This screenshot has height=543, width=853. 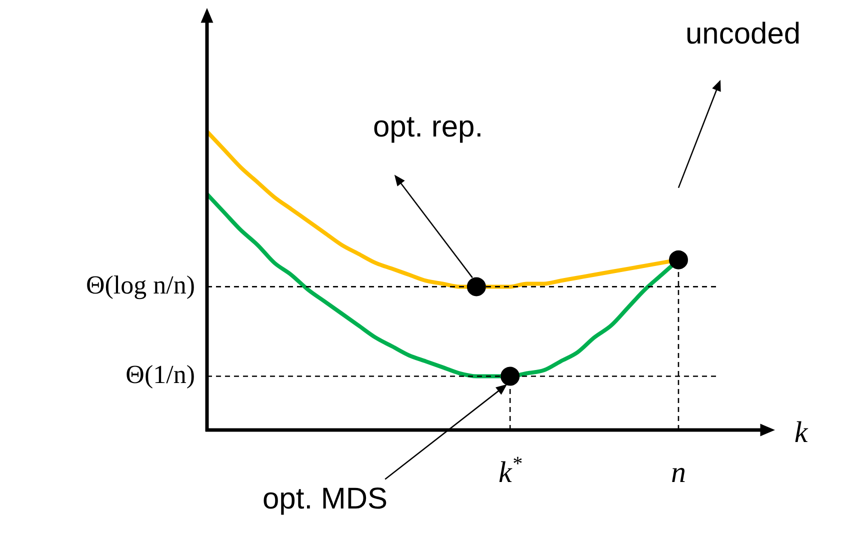 I want to click on ref-line-label: Θ(1/n), so click(x=160, y=375).